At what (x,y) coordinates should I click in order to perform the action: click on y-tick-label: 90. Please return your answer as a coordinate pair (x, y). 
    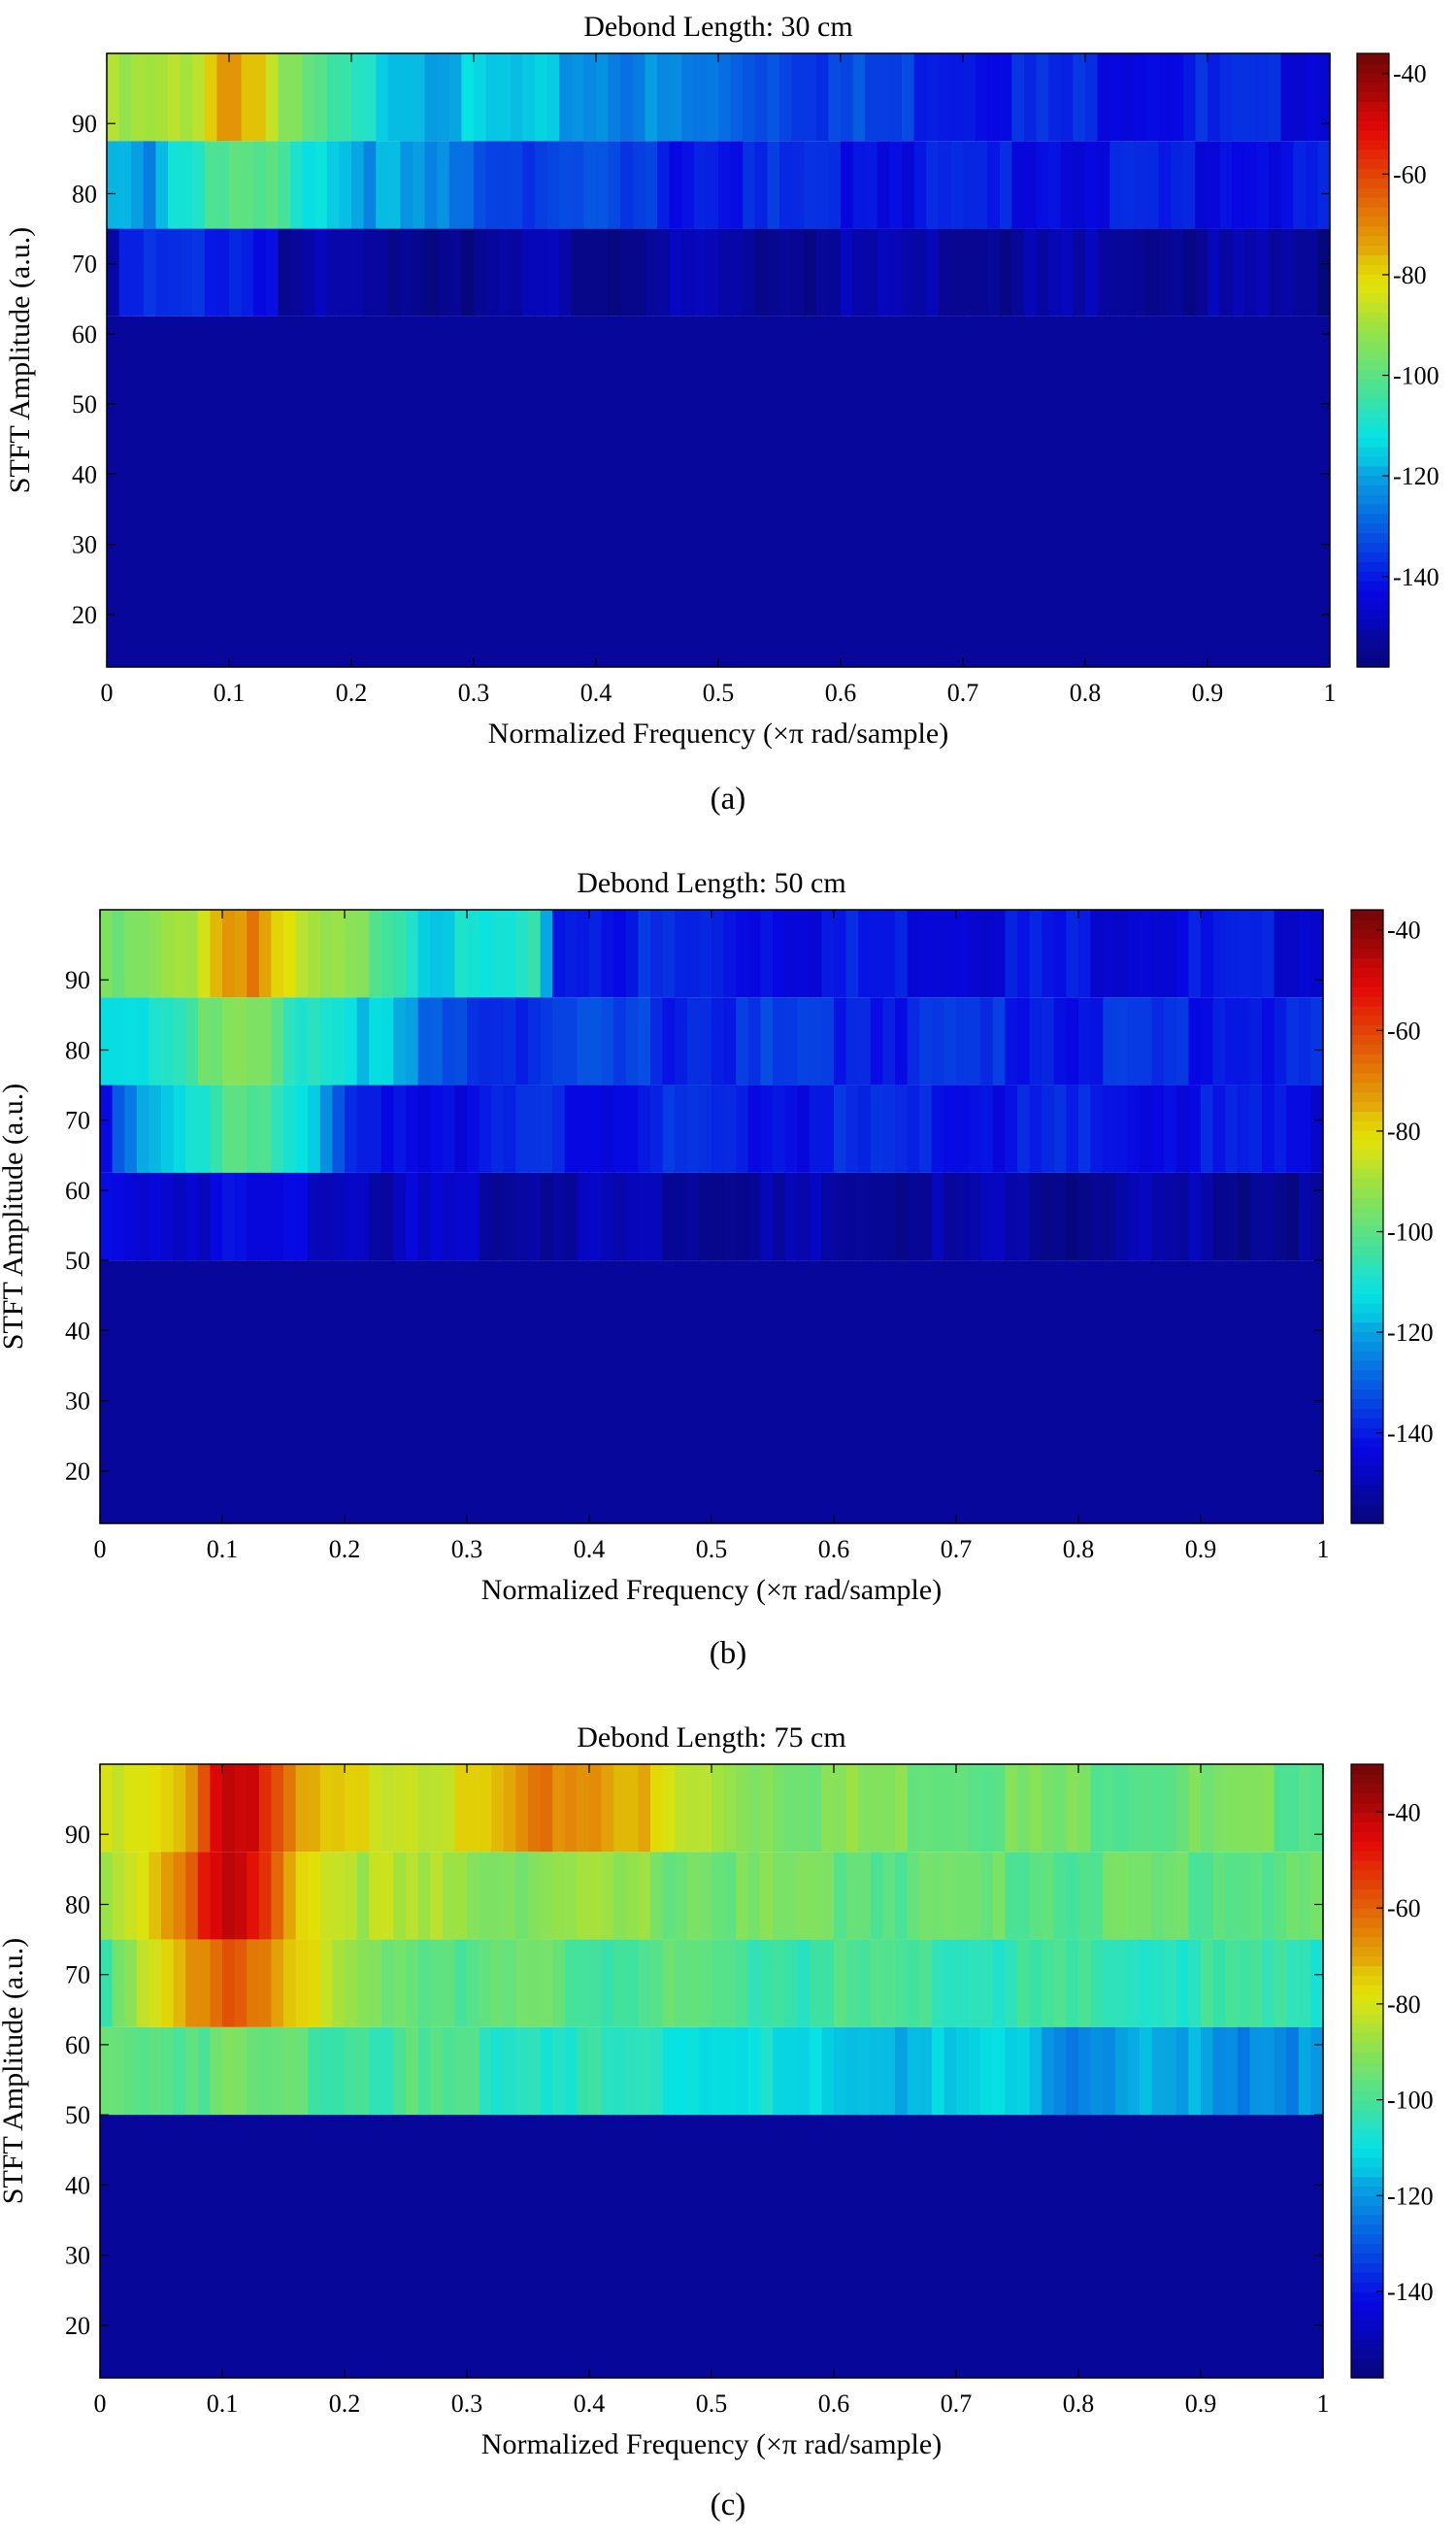
    Looking at the image, I should click on (84, 124).